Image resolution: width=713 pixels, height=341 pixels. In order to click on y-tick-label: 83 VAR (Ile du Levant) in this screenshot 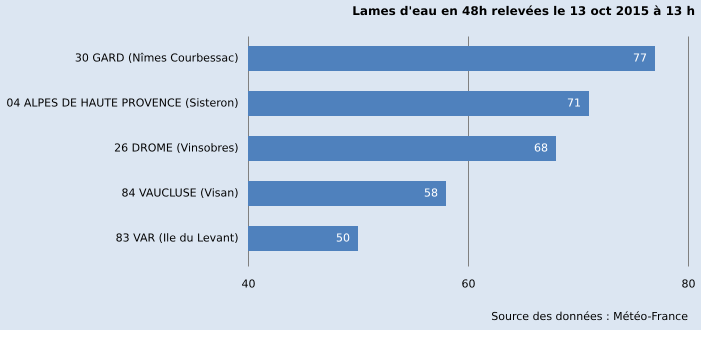, I will do `click(177, 238)`.